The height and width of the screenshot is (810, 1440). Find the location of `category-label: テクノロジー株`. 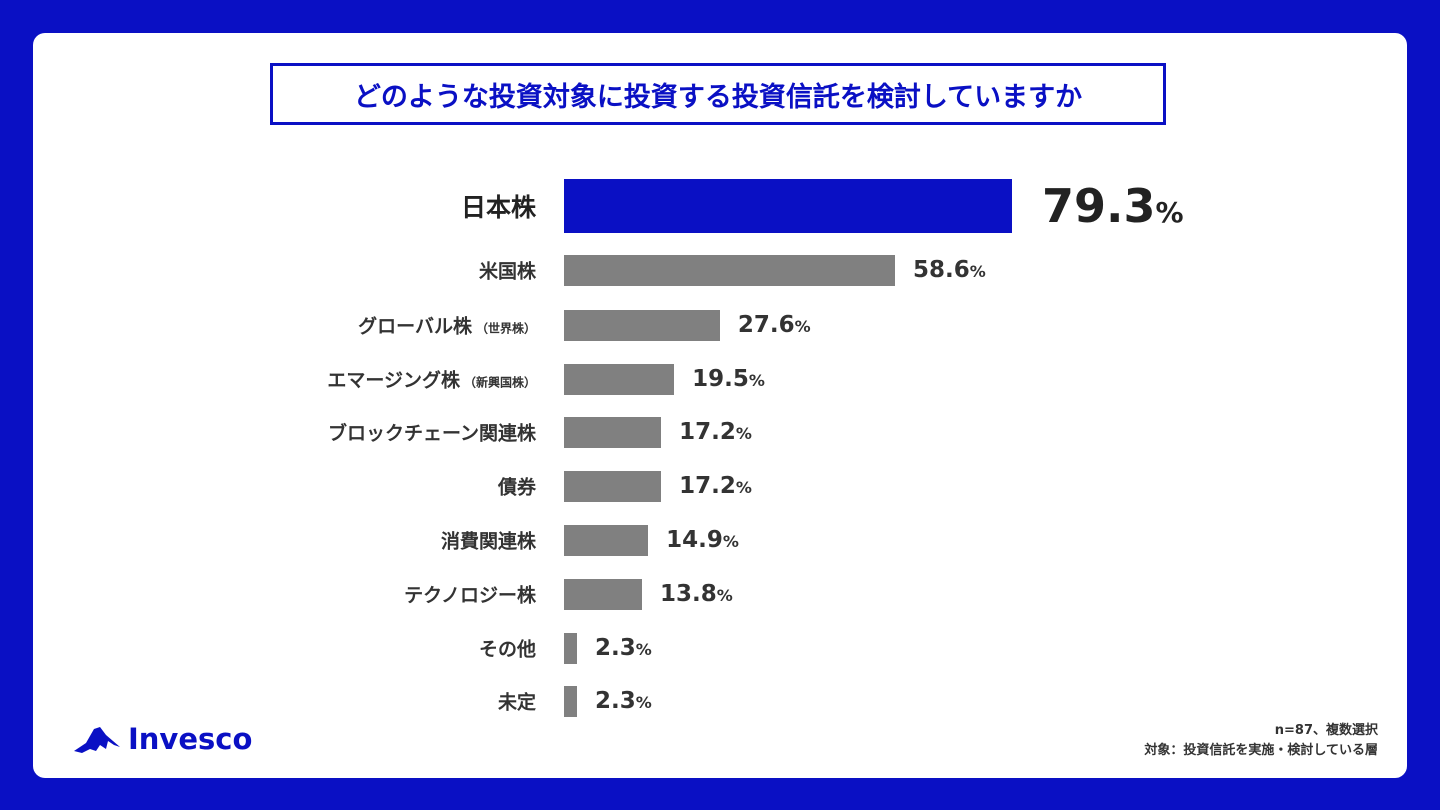

category-label: テクノロジー株 is located at coordinates (470, 594).